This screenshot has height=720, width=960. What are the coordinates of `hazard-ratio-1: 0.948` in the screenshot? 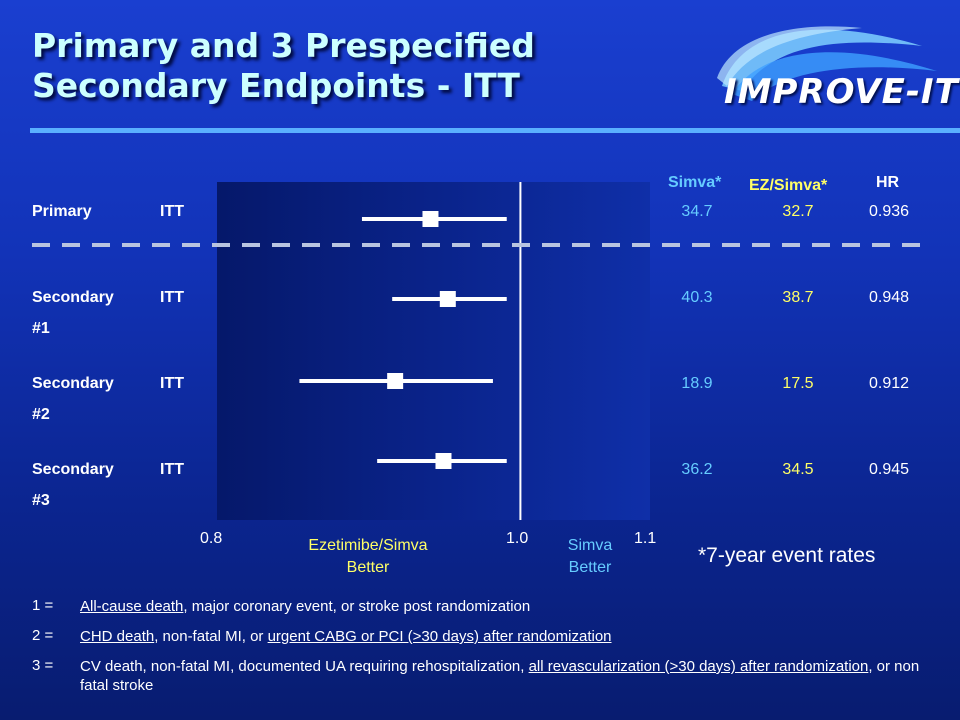 It's located at (889, 297).